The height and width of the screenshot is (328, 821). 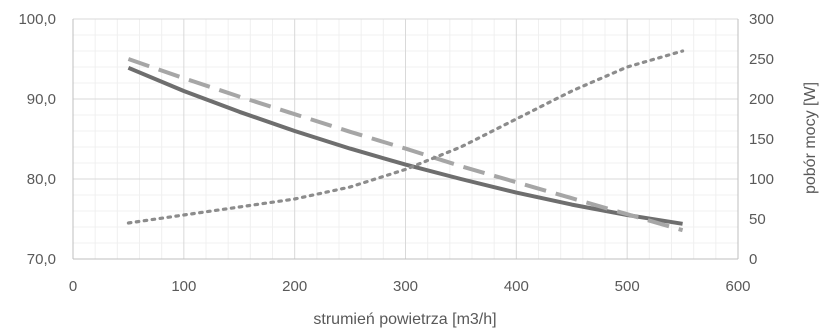 I want to click on y2-tick-label: 50, so click(x=757, y=219).